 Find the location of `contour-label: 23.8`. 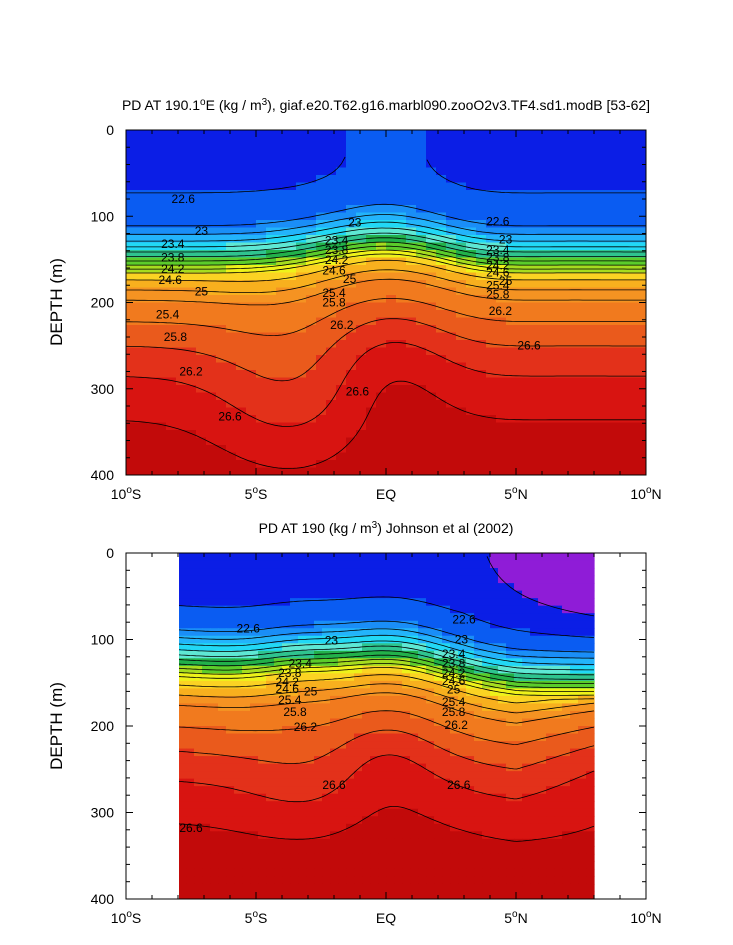

contour-label: 23.8 is located at coordinates (290, 673).